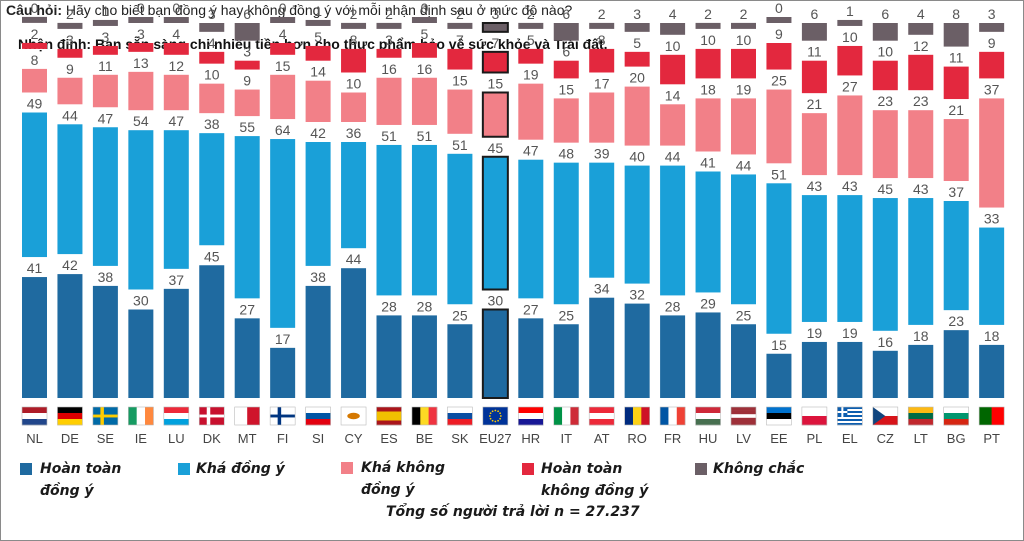 Image resolution: width=1024 pixels, height=541 pixels. Describe the element at coordinates (425, 438) in the screenshot. I see `category-label: BE` at that location.